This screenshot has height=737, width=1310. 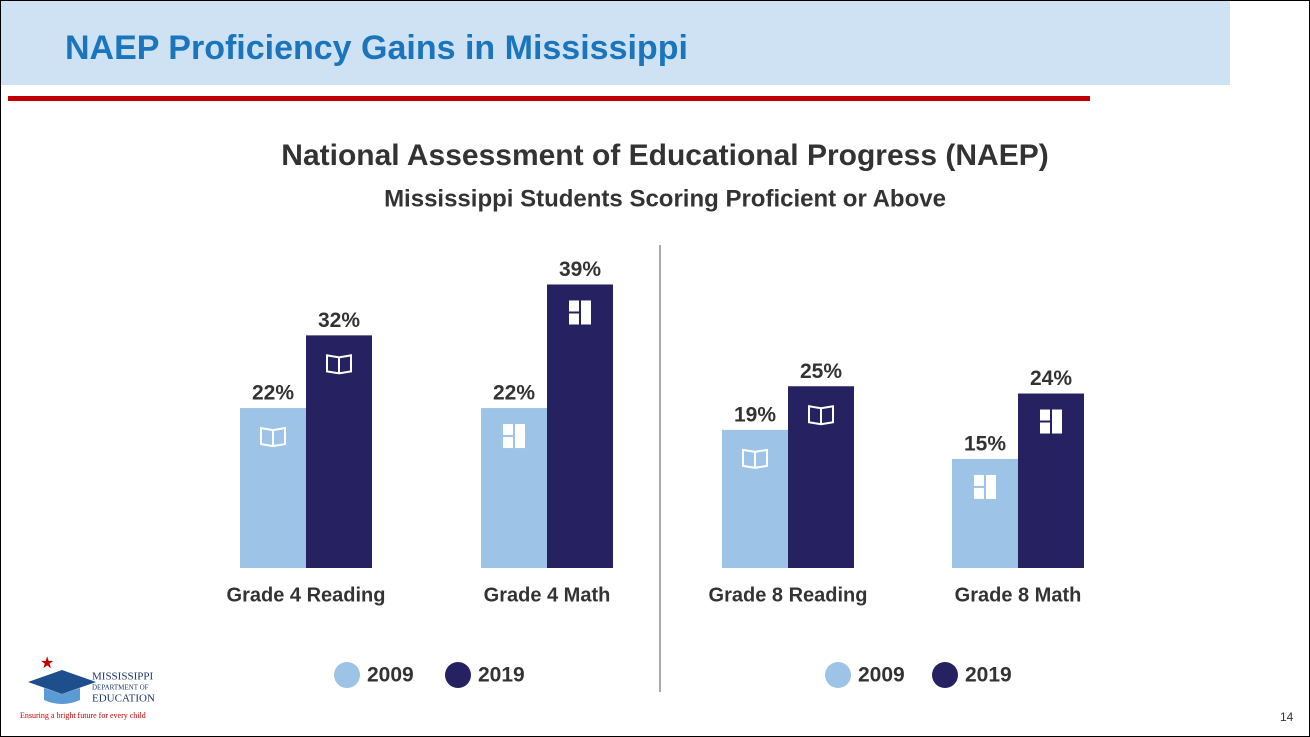 I want to click on logo-cap, so click(x=62, y=682).